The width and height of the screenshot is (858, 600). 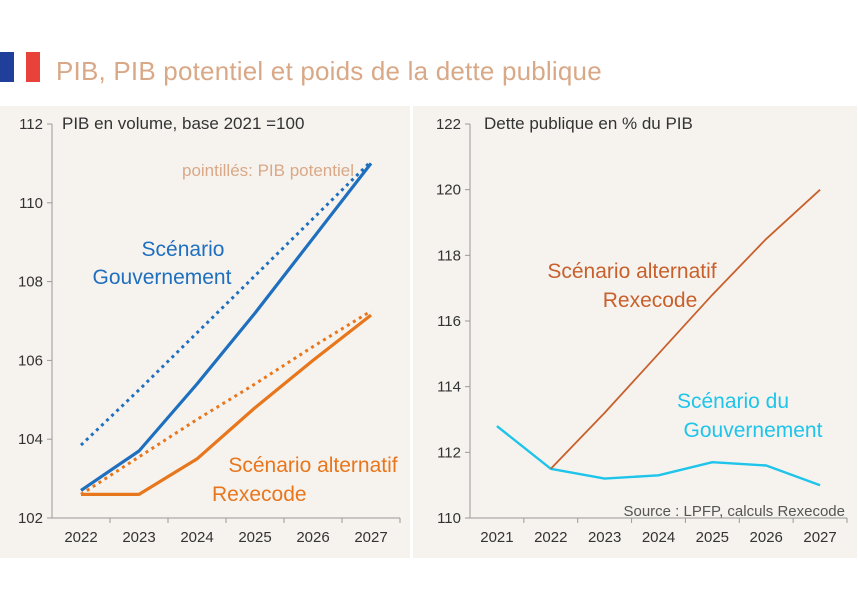 I want to click on flag-band-red, so click(x=33, y=67).